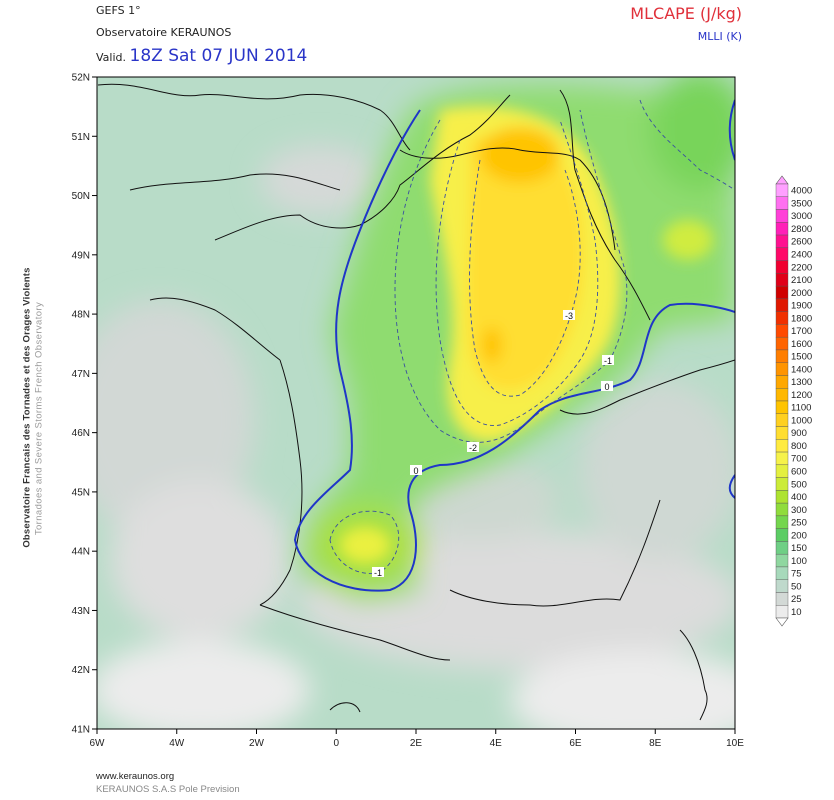 The width and height of the screenshot is (834, 800). What do you see at coordinates (735, 743) in the screenshot?
I see `lon-tick-label: 10E` at bounding box center [735, 743].